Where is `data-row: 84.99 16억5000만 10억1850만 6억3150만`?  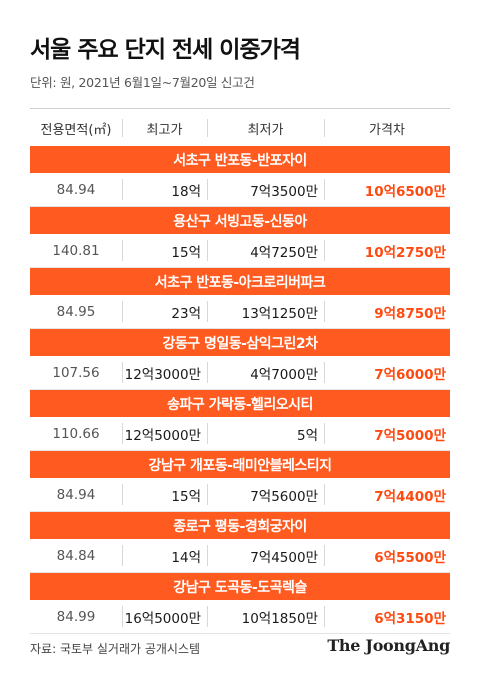
data-row: 84.99 16억5000만 10억1850만 6억3150만 is located at coordinates (240, 617).